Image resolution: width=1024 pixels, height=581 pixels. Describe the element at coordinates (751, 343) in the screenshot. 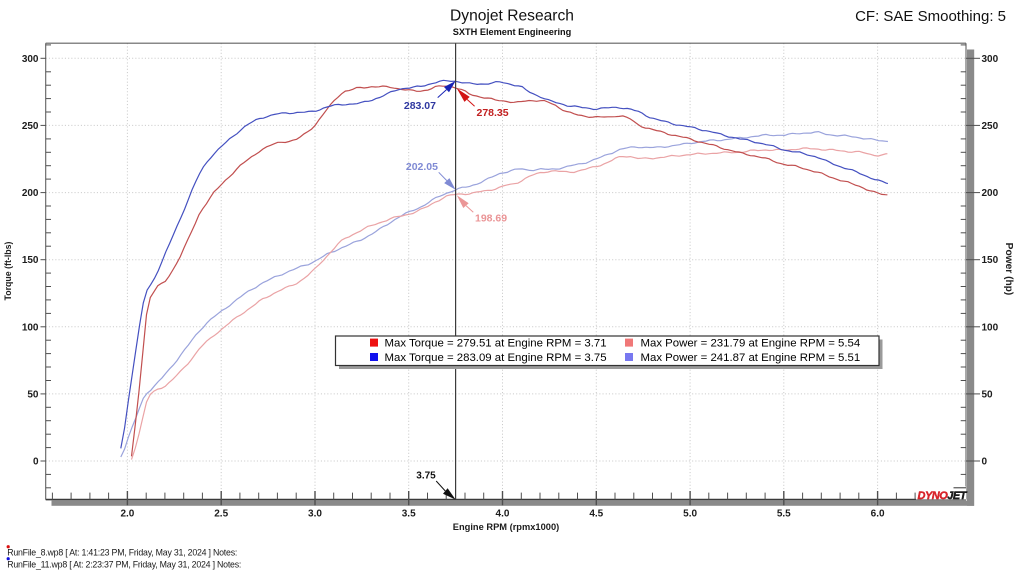

I see `svg-text:Max Power = 231.79 at Engine R: Max Power = 231.79 at Engine RPM = 5.54` at that location.